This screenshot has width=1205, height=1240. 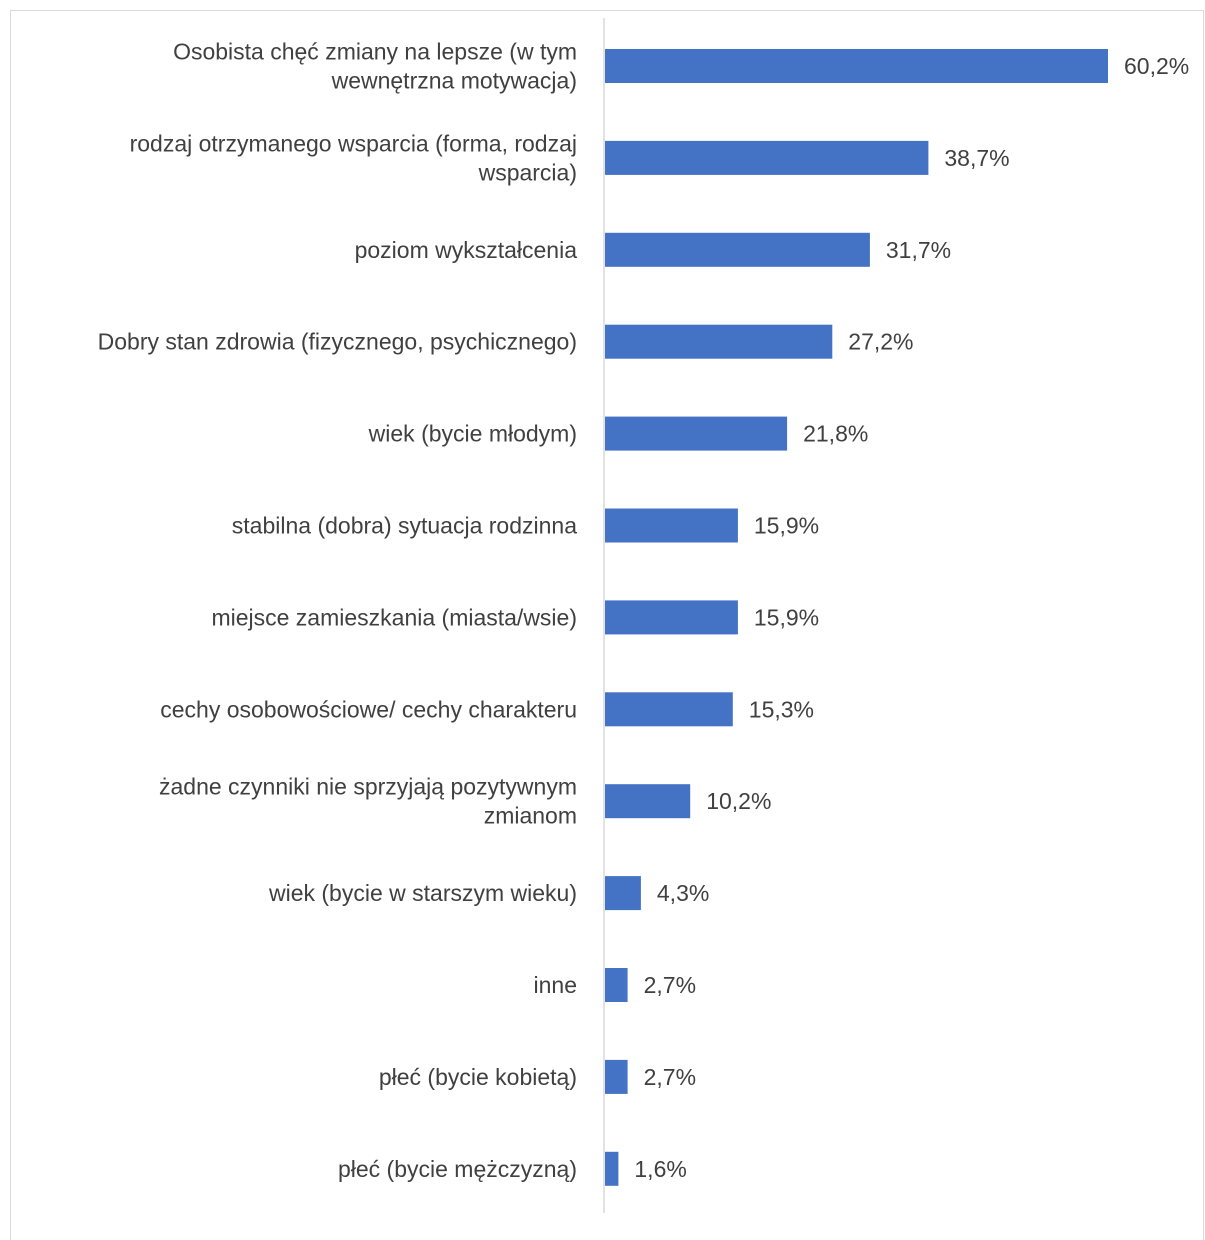 I want to click on category-label: wiek (bycie młodym), so click(x=472, y=434).